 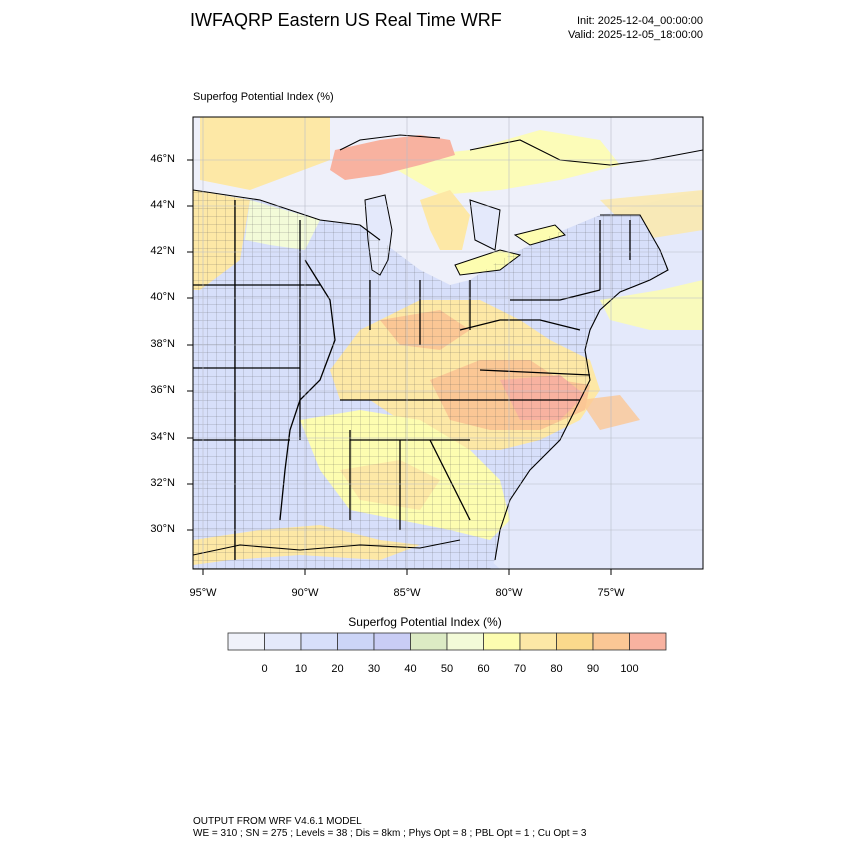 I want to click on colorbar, so click(x=447, y=641).